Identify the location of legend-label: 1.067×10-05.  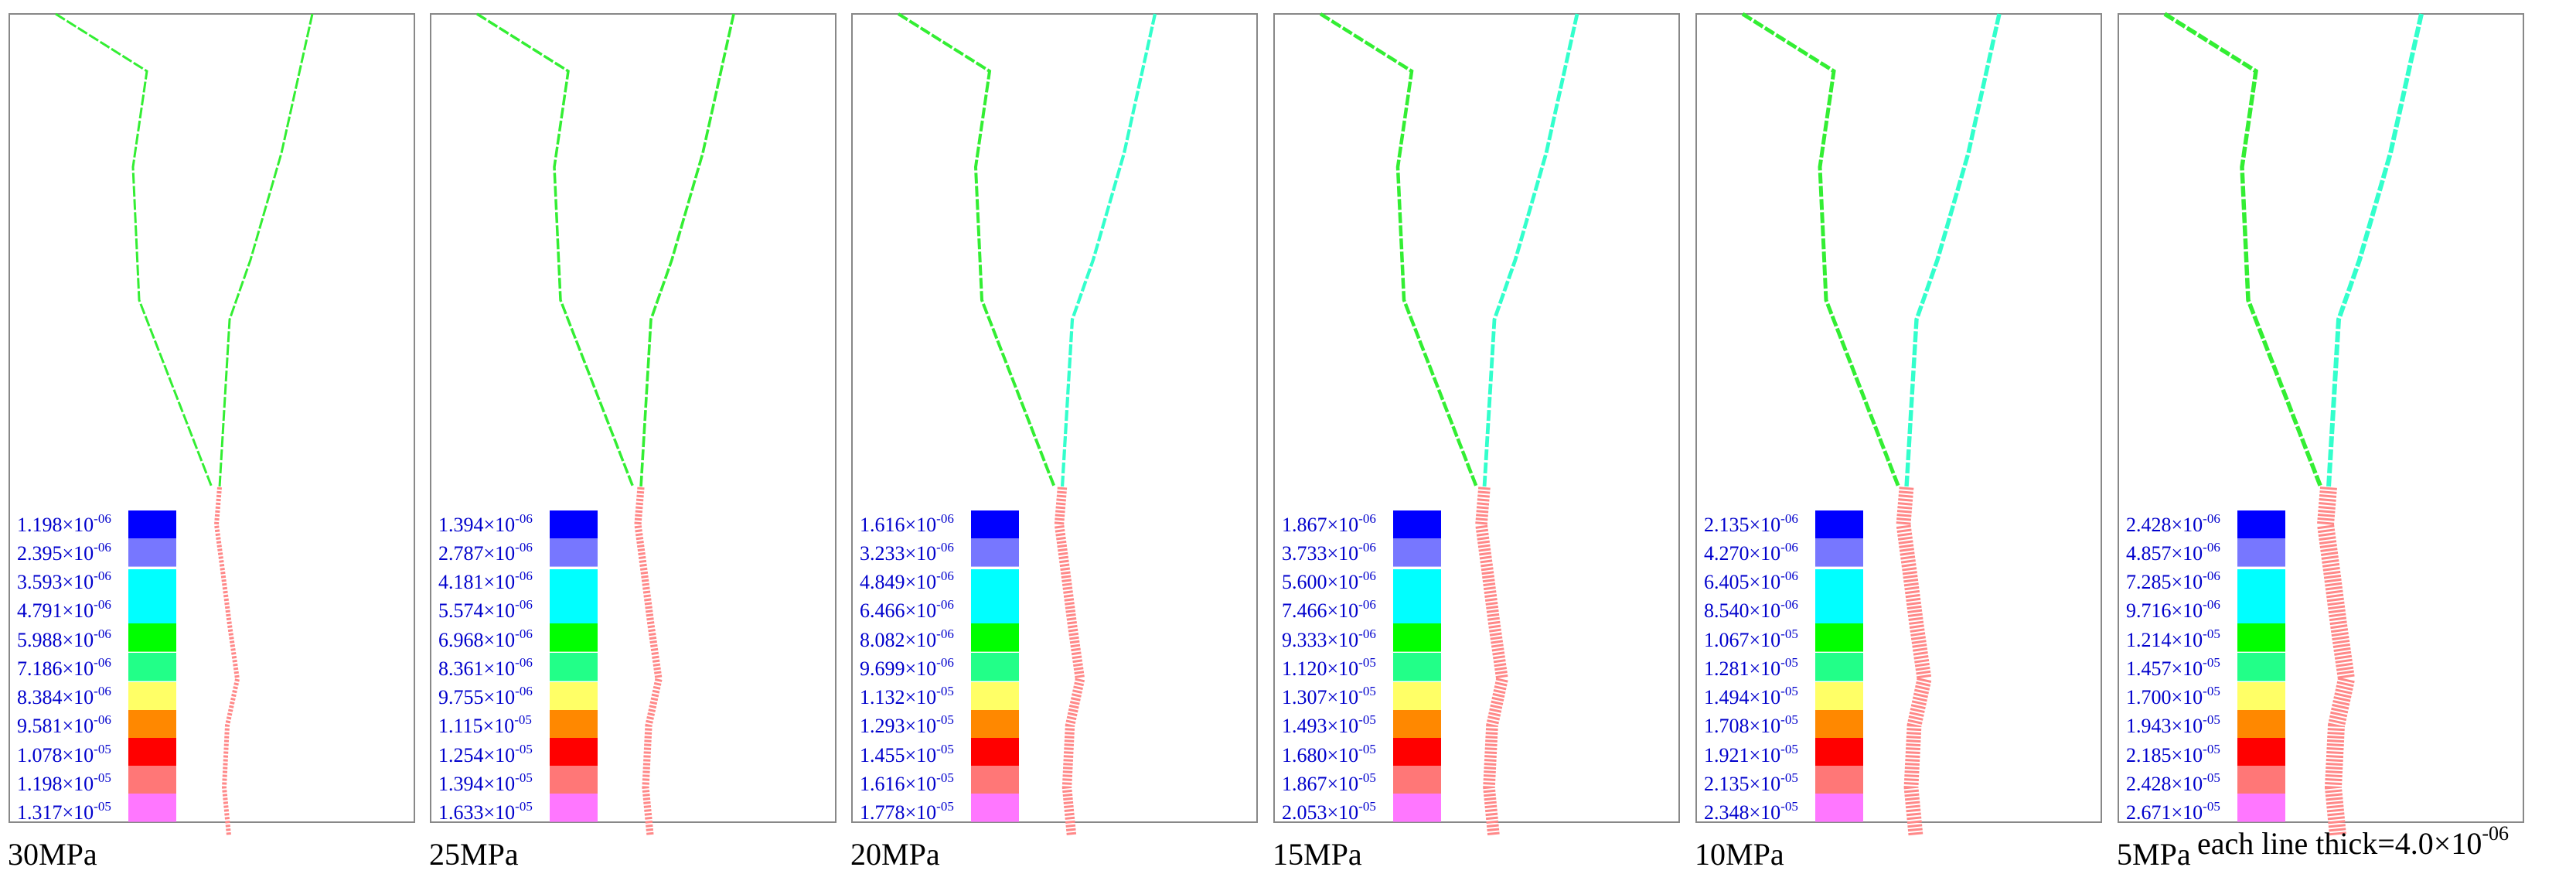
(1751, 638).